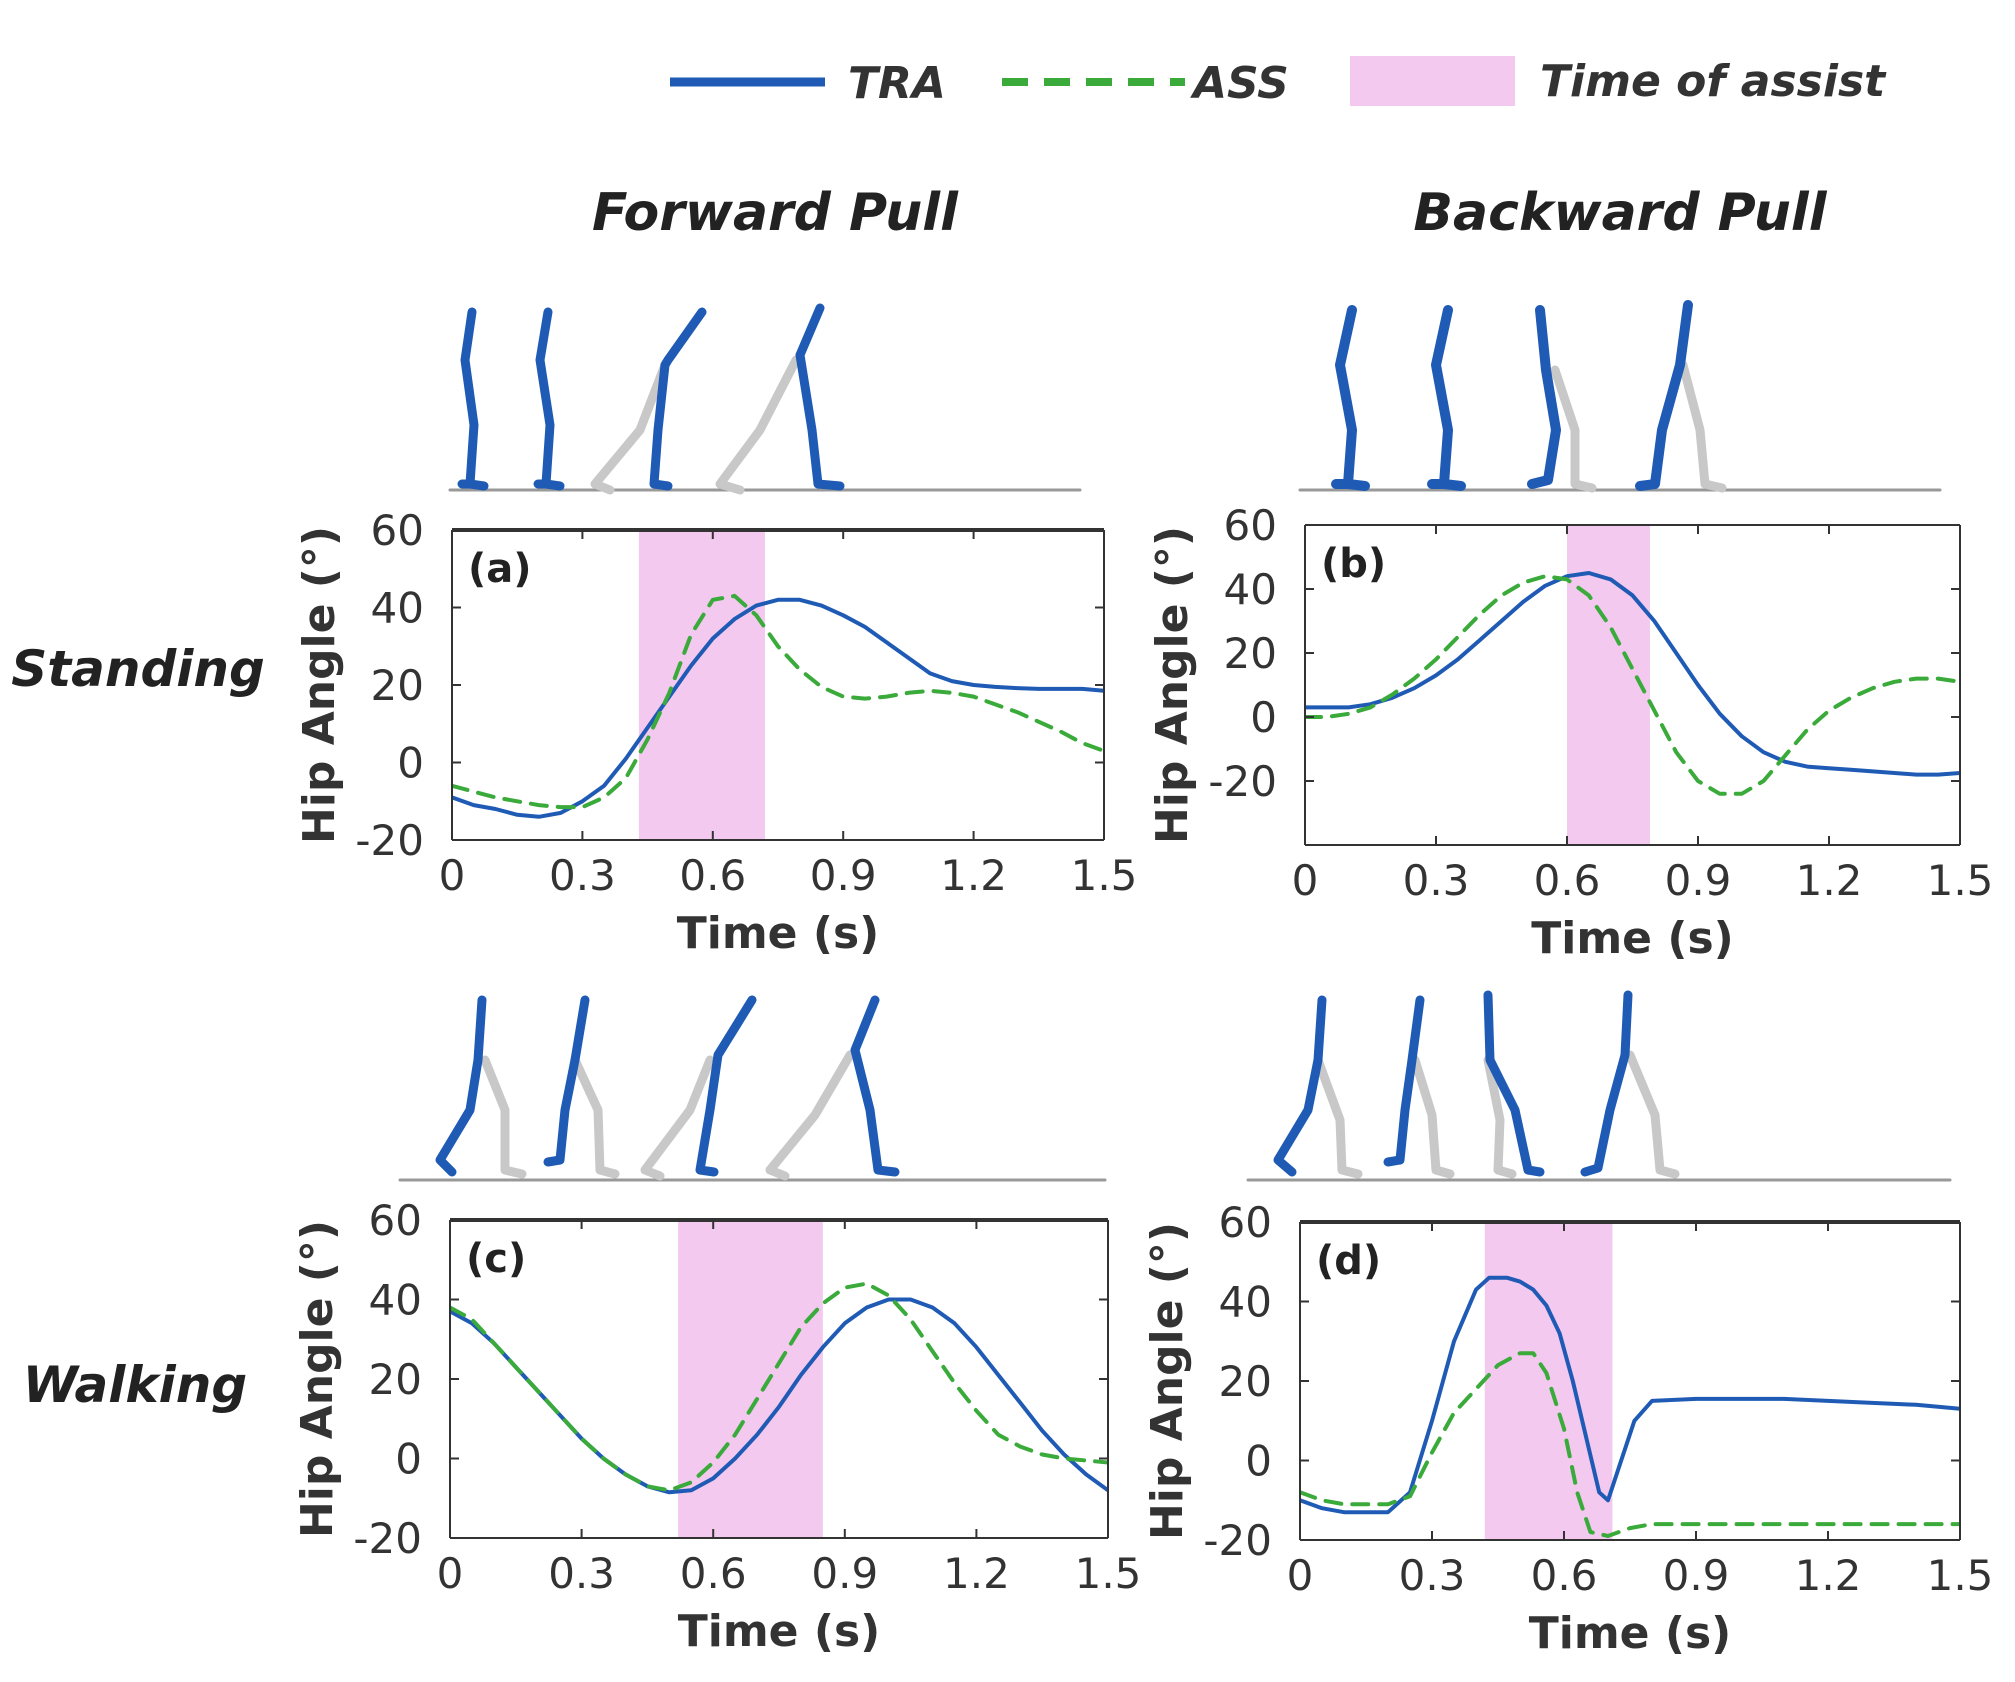  Describe the element at coordinates (317, 1379) in the screenshot. I see `y-axis-label-c: Hip Angle (°)` at that location.